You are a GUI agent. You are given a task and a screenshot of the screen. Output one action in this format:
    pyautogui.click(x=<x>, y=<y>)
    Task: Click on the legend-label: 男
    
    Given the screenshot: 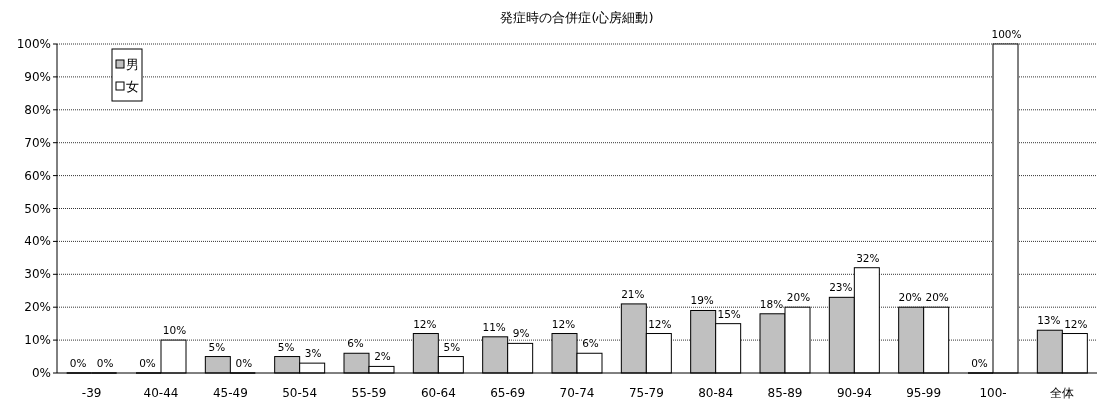 What is the action you would take?
    pyautogui.click(x=132, y=64)
    